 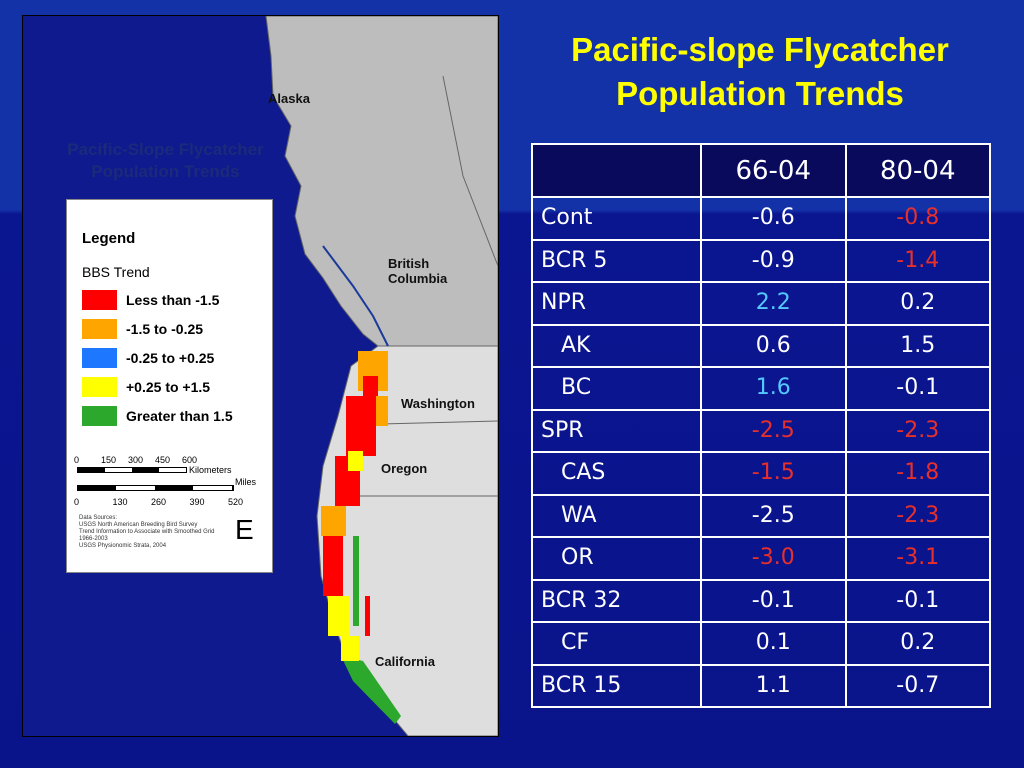 What do you see at coordinates (155, 488) in the screenshot?
I see `scale-bar-mi` at bounding box center [155, 488].